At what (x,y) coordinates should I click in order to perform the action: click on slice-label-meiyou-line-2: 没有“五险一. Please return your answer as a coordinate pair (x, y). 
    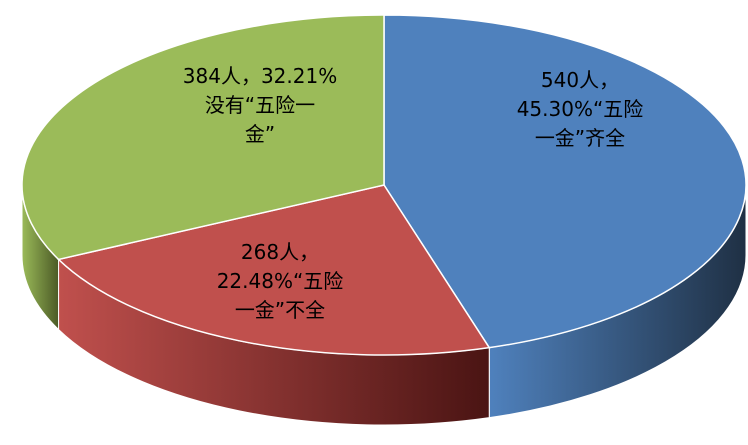
    Looking at the image, I should click on (260, 105).